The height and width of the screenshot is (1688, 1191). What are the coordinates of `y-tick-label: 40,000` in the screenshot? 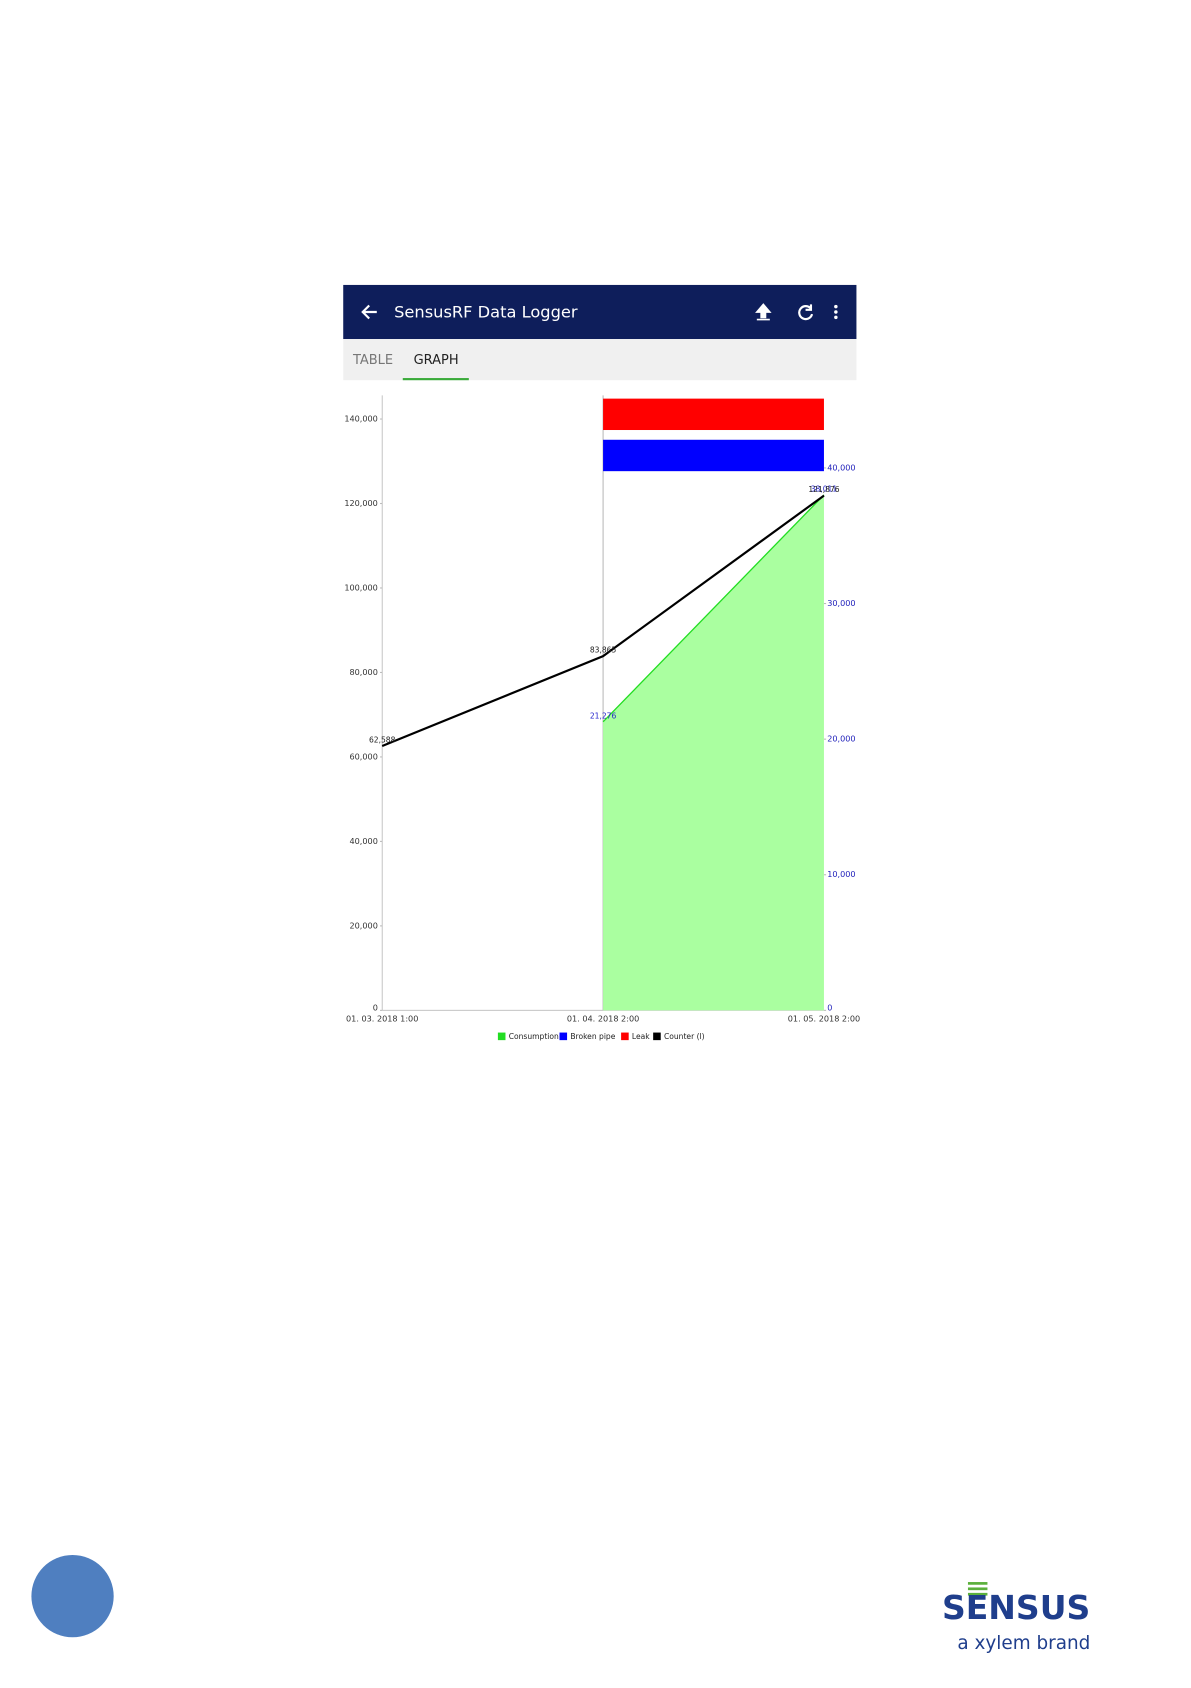 It's located at (363, 841).